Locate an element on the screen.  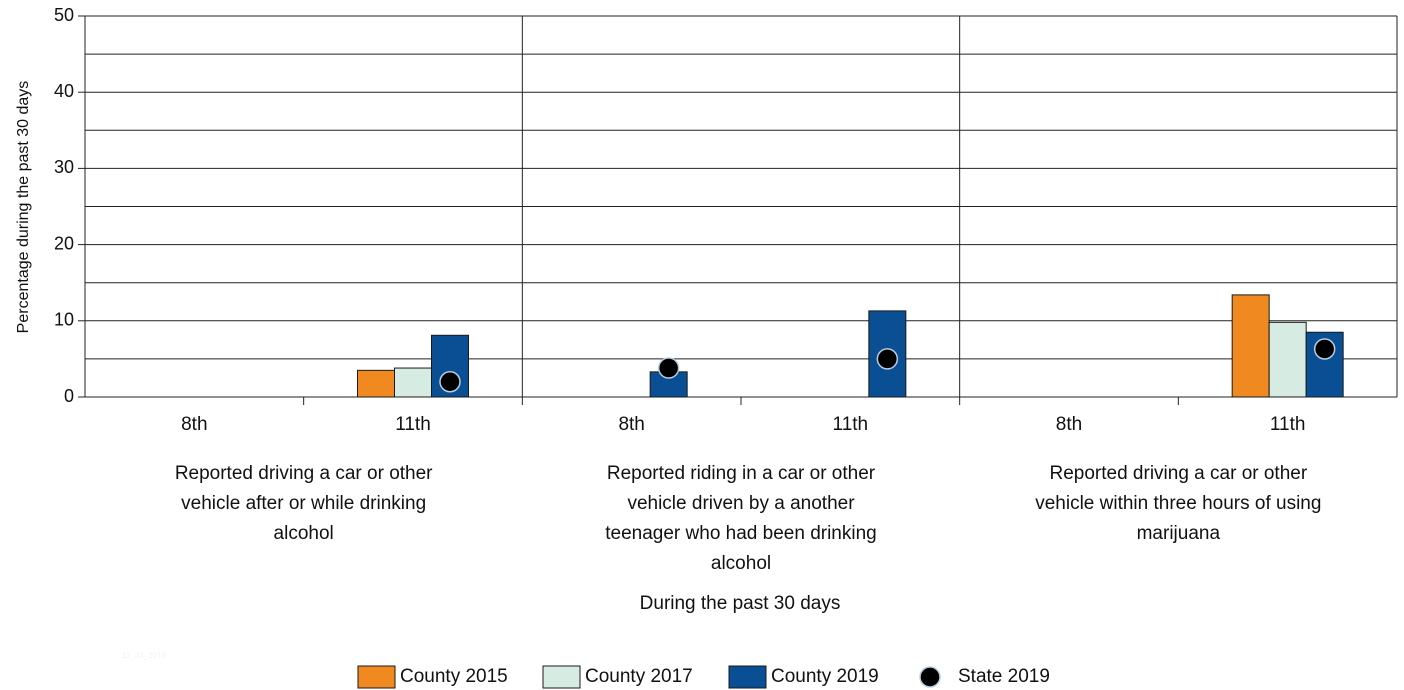
legend-label: County 2019 is located at coordinates (825, 676).